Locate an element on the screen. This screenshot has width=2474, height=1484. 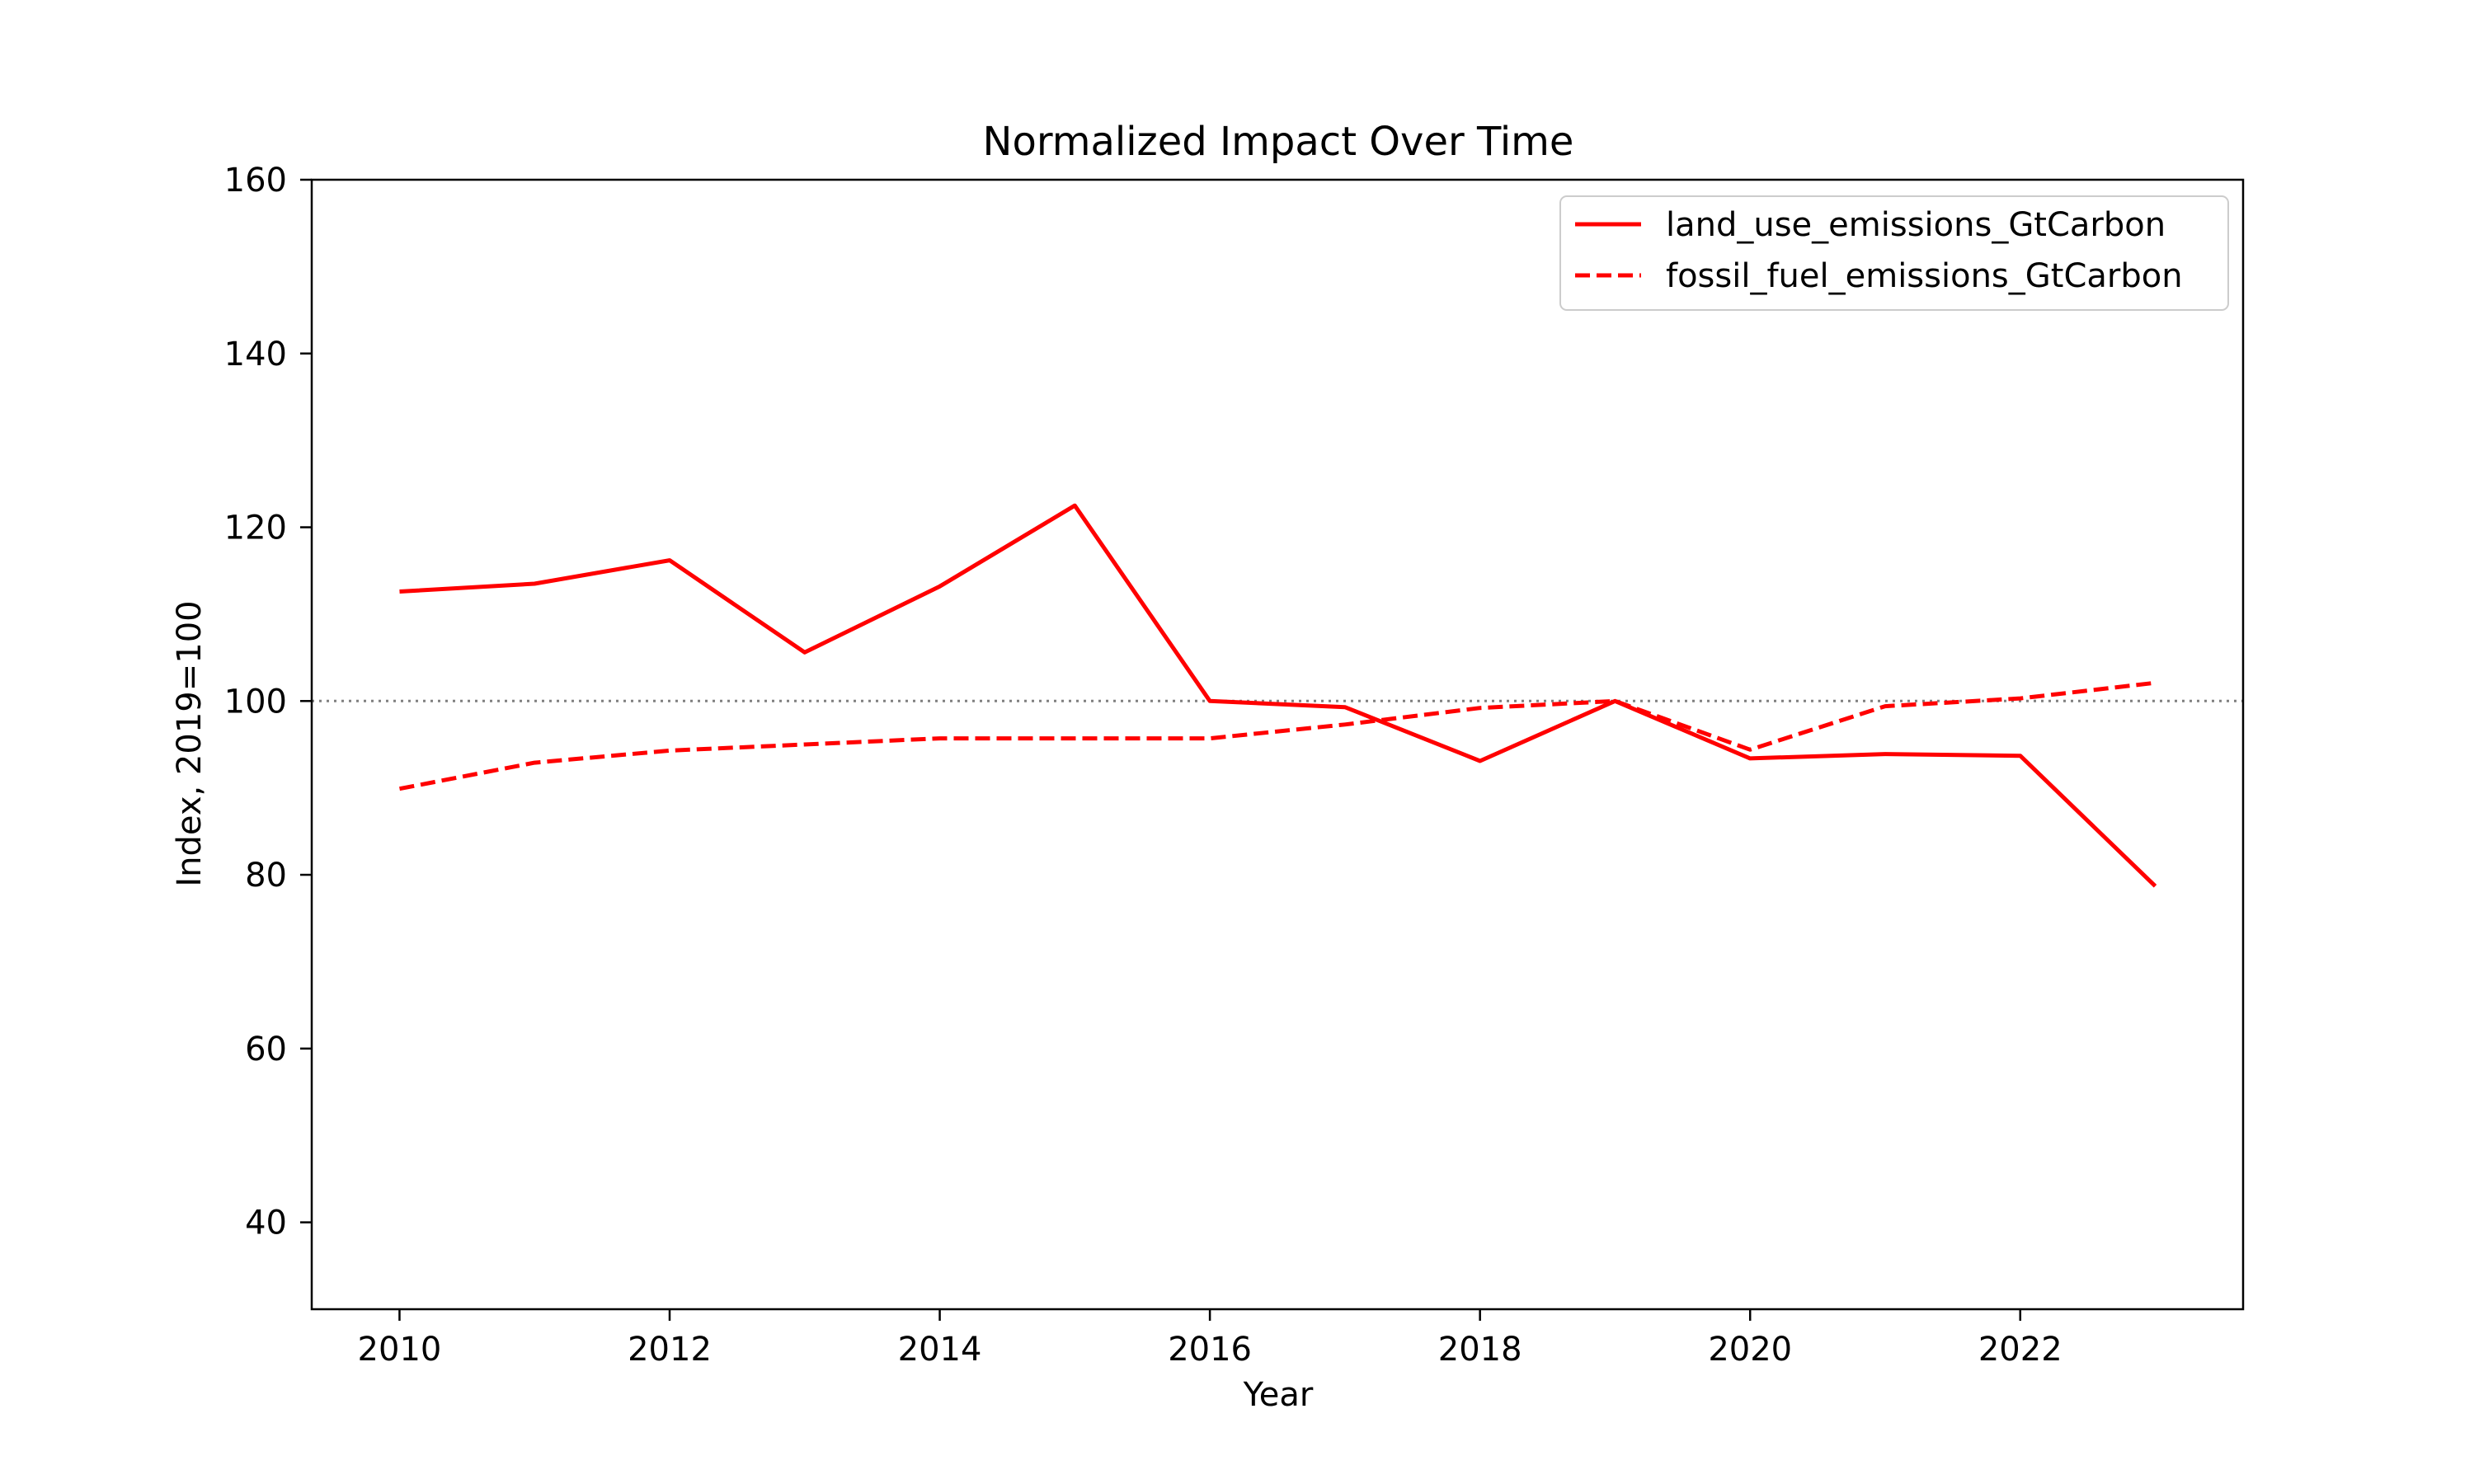
x-tick-label: 2022 is located at coordinates (2020, 1350).